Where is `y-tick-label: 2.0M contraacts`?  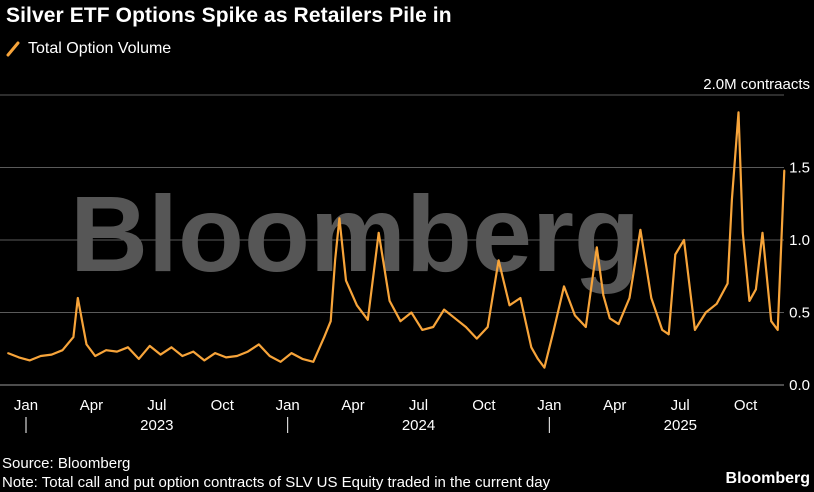
y-tick-label: 2.0M contraacts is located at coordinates (756, 84).